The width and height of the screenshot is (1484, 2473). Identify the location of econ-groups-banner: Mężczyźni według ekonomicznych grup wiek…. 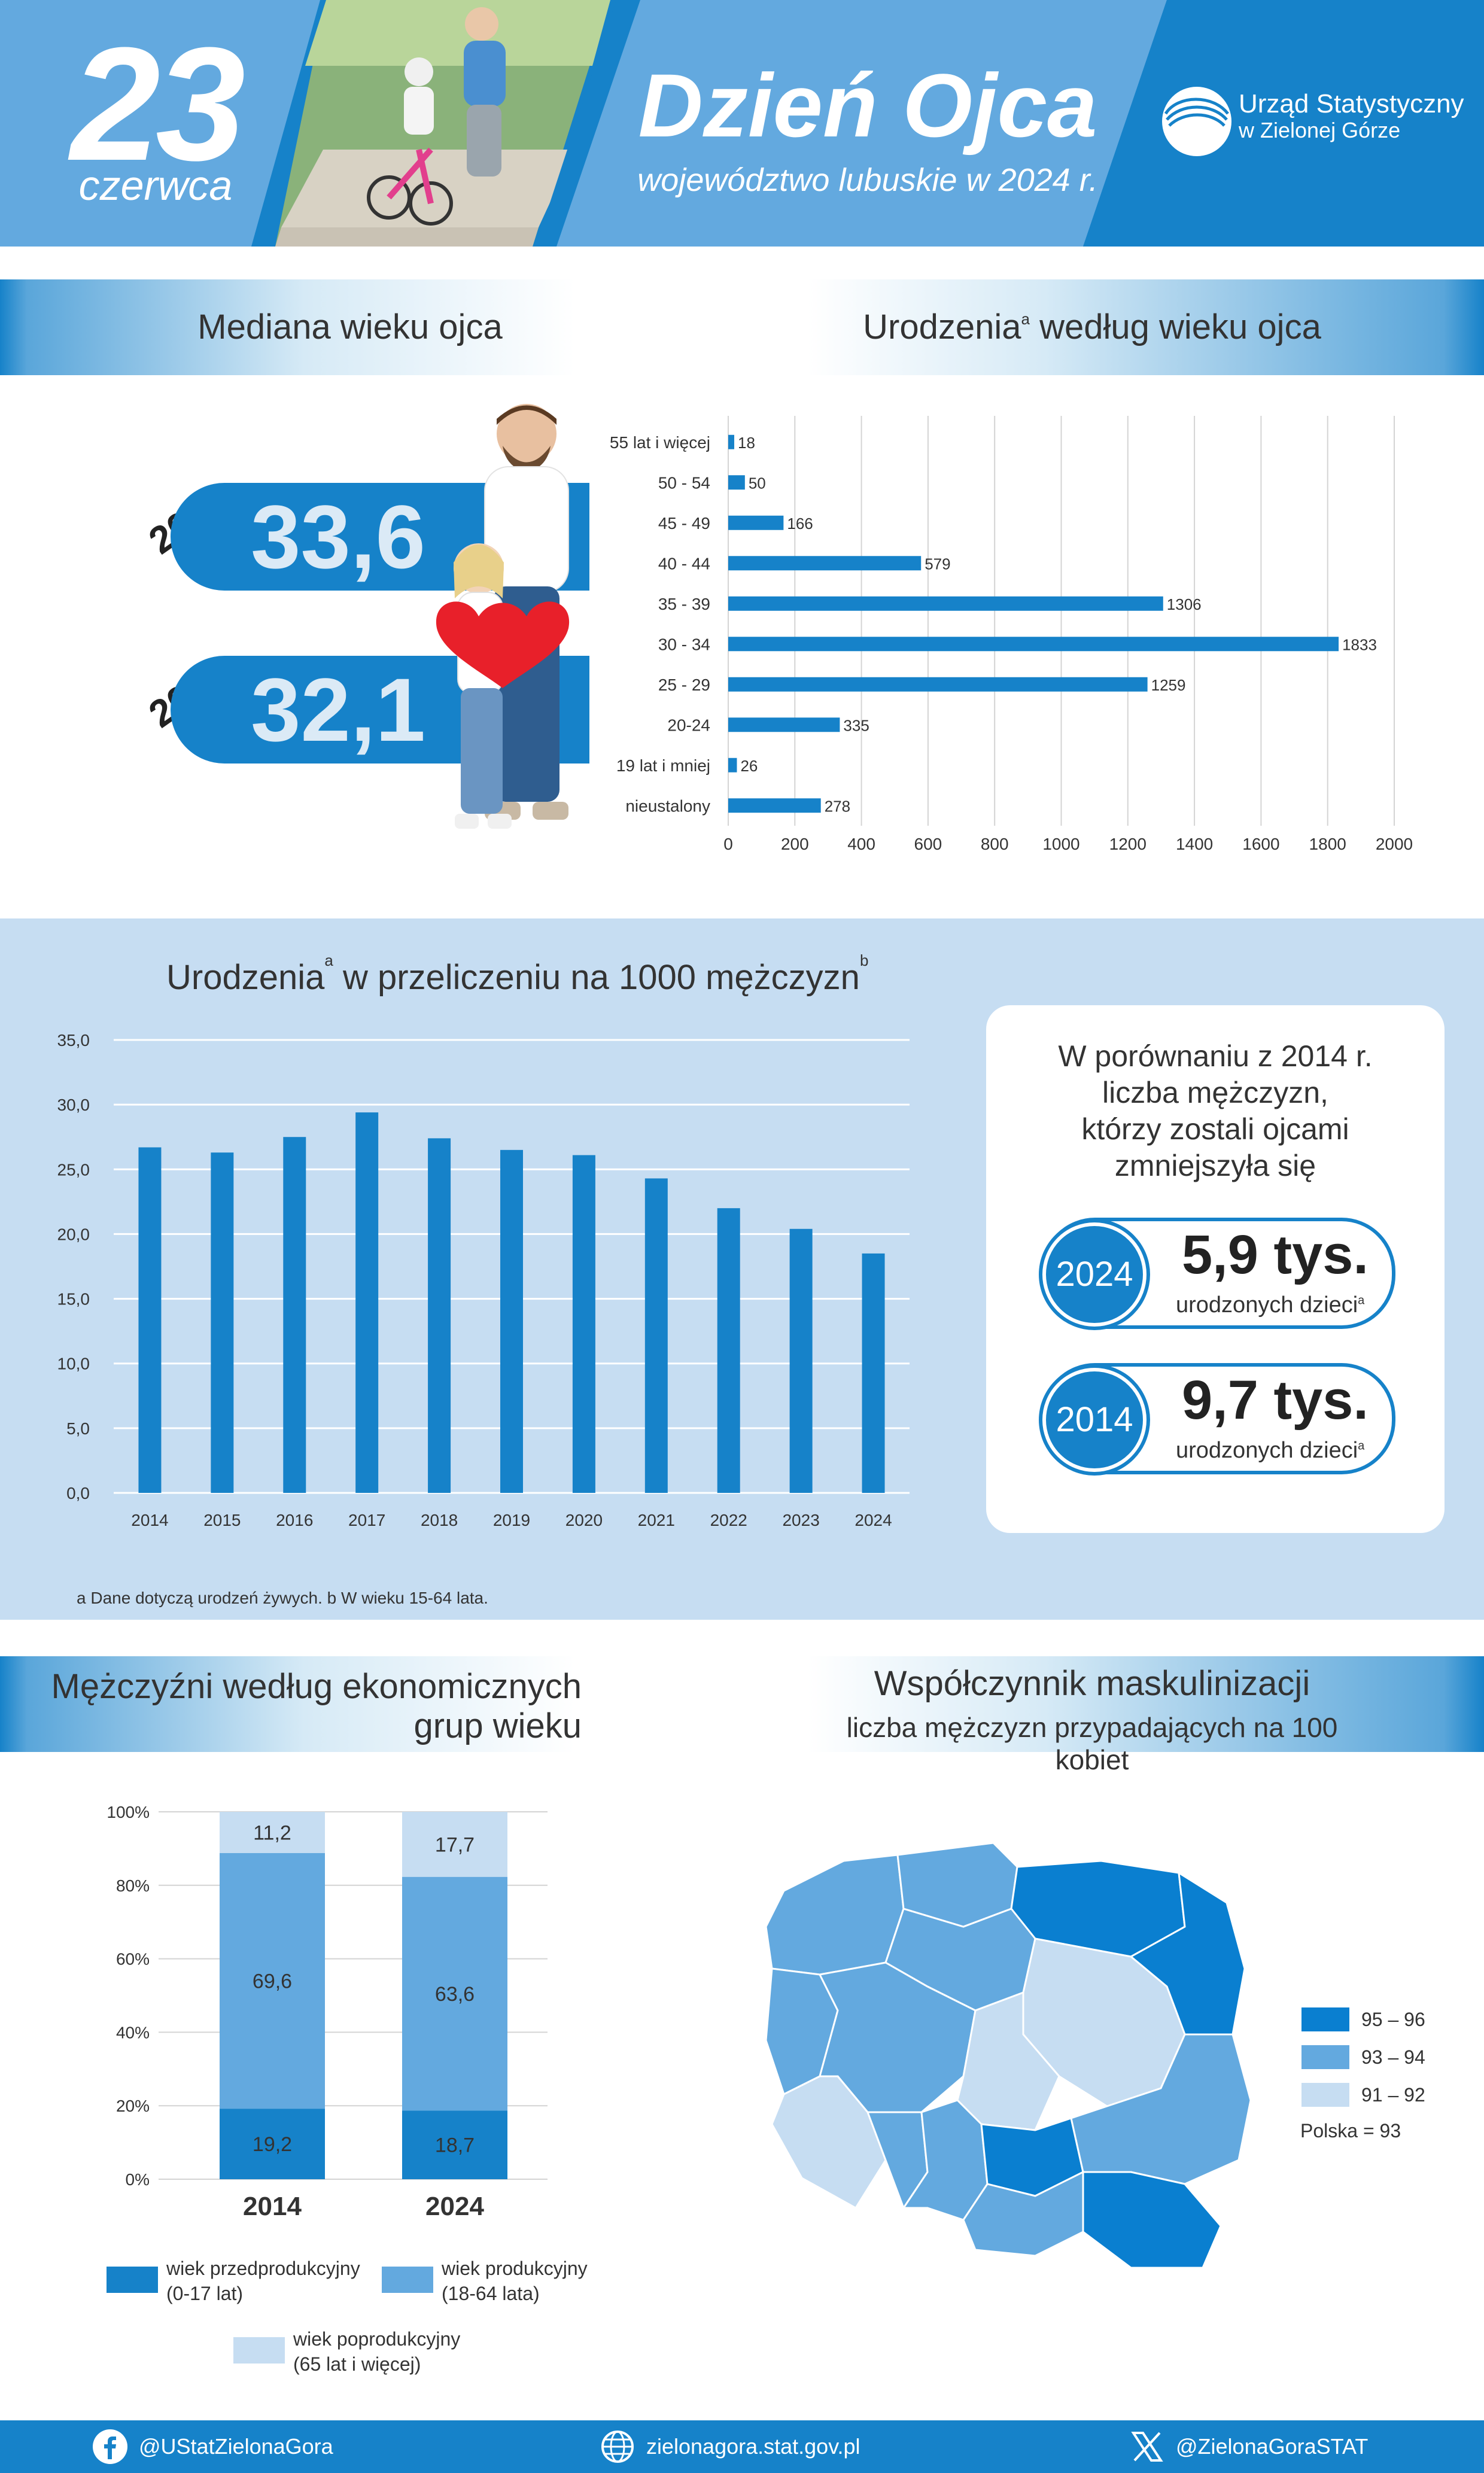
(338, 1704).